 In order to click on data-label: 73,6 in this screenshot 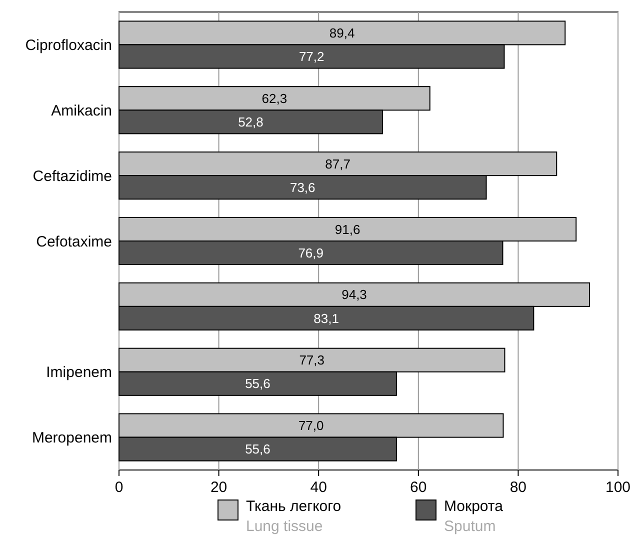, I will do `click(303, 187)`.